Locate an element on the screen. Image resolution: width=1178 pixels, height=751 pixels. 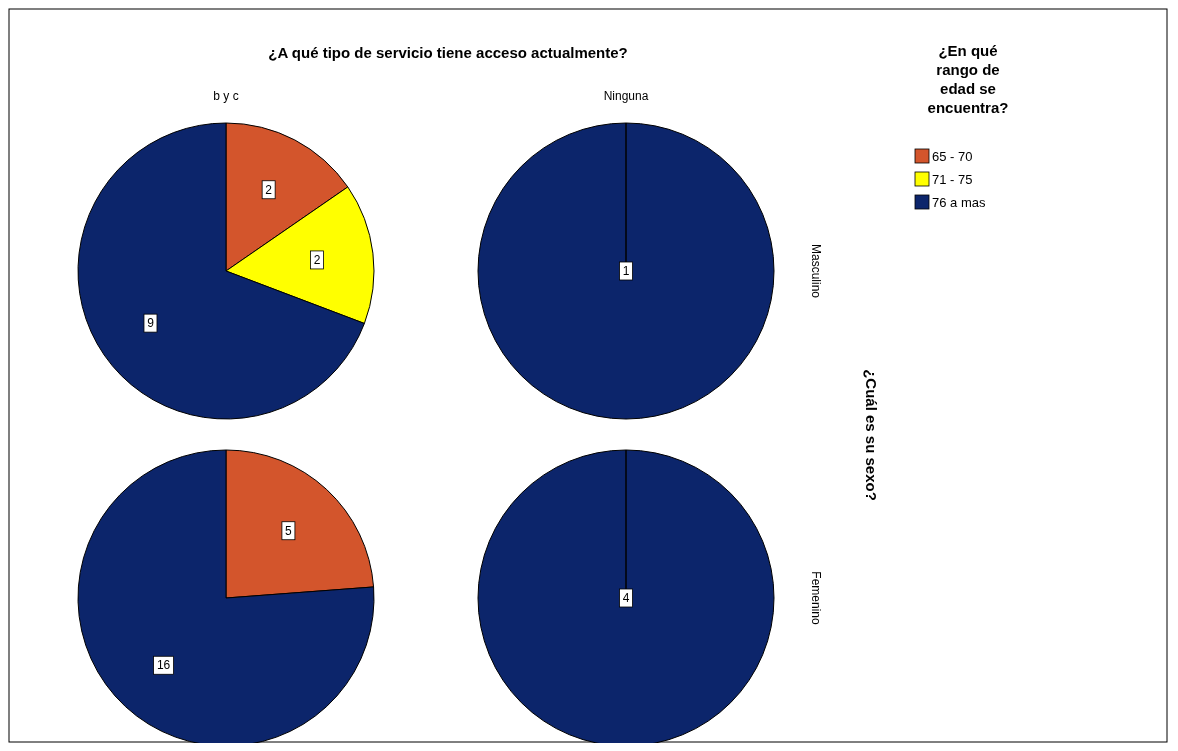
text: ¿Cuál es su sexo? is located at coordinates (871, 435).